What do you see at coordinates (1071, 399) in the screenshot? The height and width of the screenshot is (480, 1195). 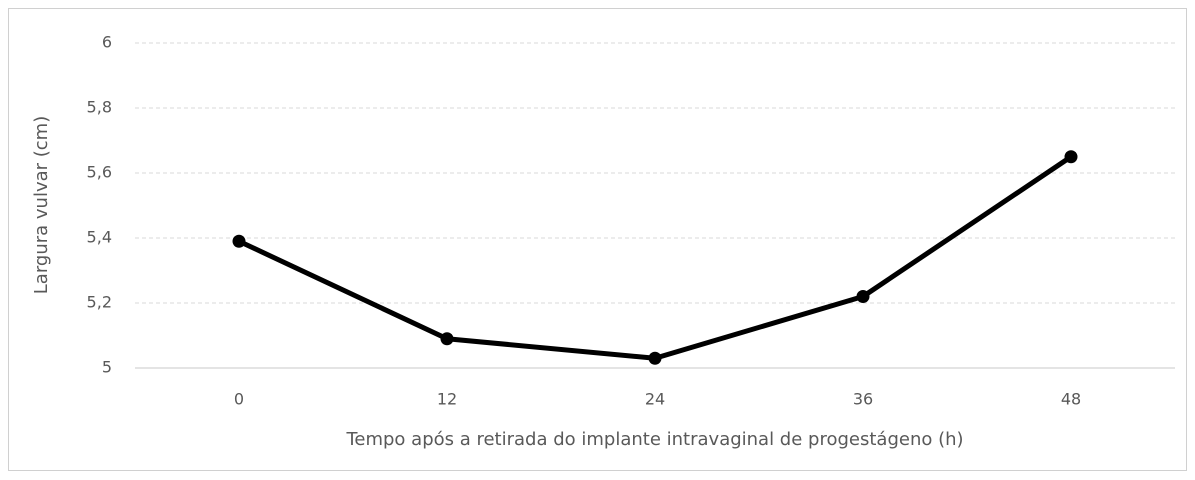 I see `x-tick-label: 48` at bounding box center [1071, 399].